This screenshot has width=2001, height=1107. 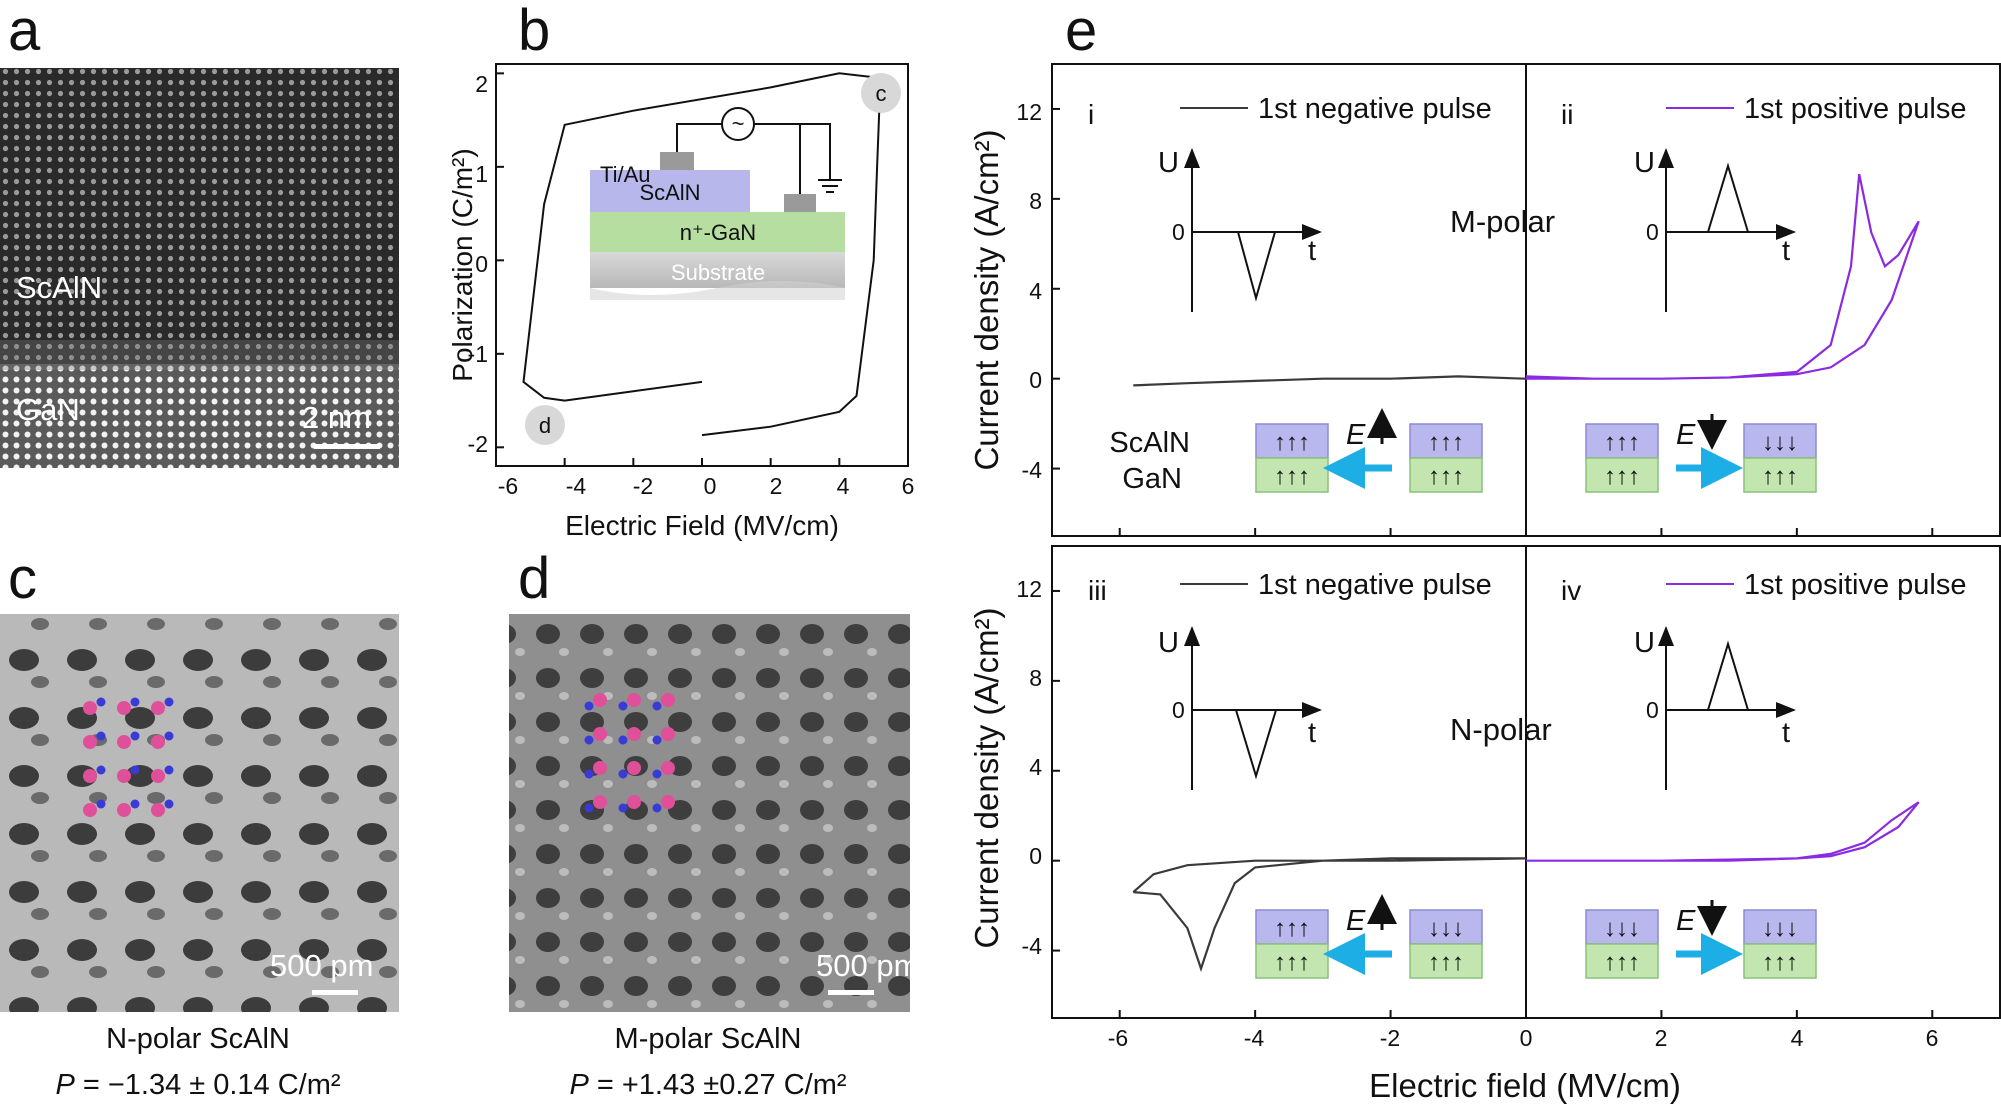 What do you see at coordinates (128, 757) in the screenshot?
I see `atom-overlay-c` at bounding box center [128, 757].